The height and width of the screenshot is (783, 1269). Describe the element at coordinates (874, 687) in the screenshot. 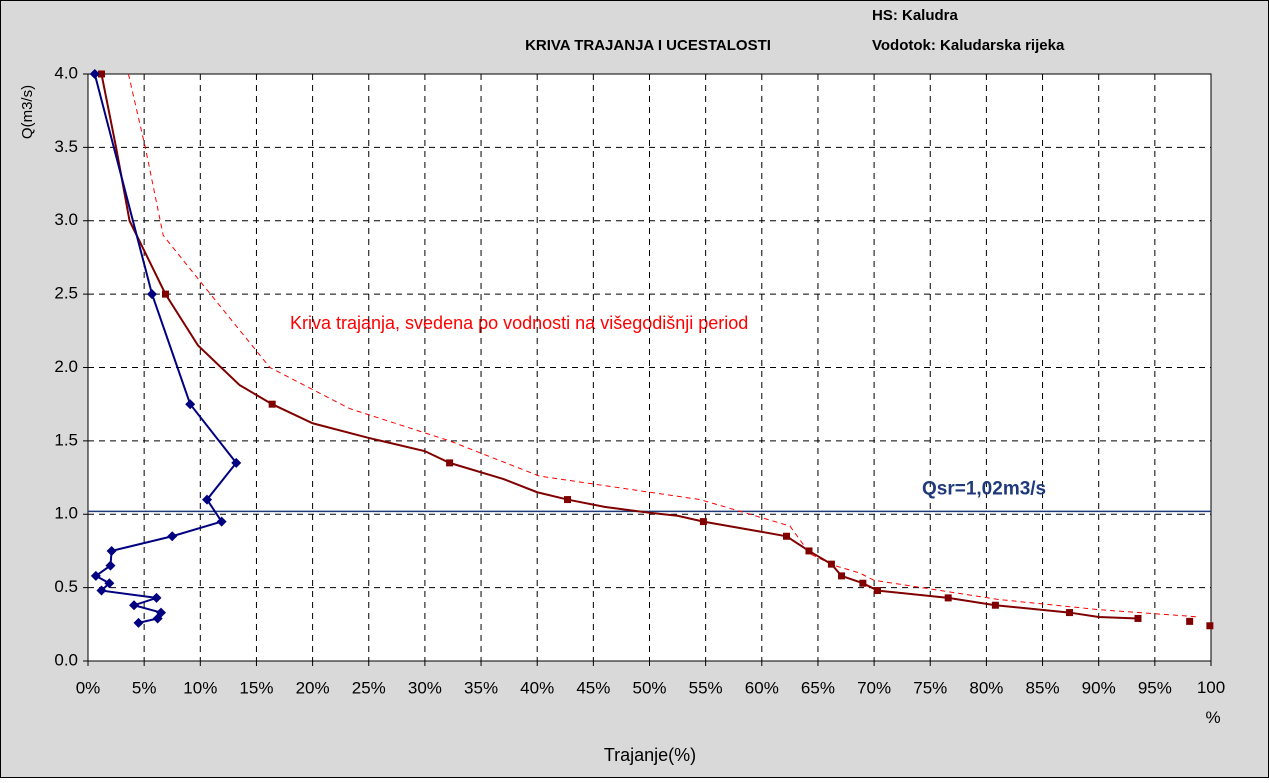

I see `x-tick-label: 70%` at that location.